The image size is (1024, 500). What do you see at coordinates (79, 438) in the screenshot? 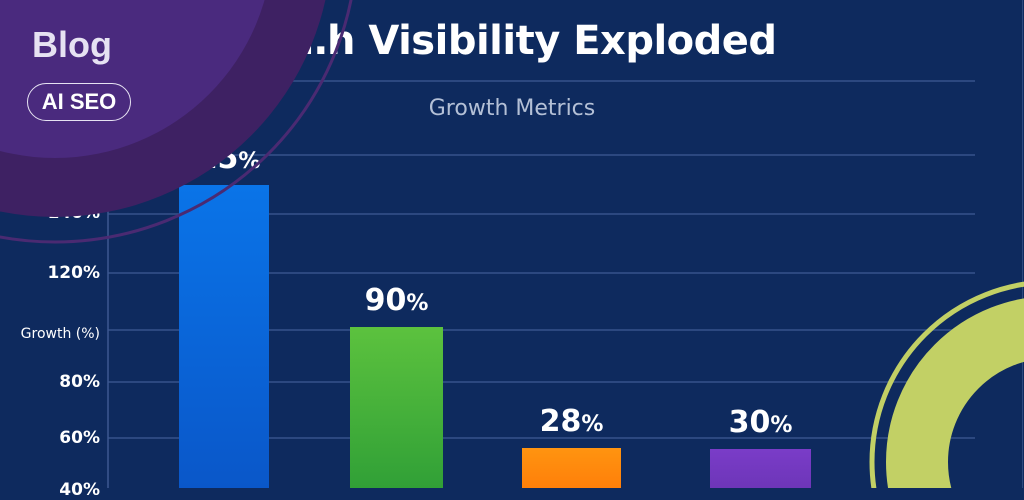
I see `y-tick-label: 60%` at bounding box center [79, 438].